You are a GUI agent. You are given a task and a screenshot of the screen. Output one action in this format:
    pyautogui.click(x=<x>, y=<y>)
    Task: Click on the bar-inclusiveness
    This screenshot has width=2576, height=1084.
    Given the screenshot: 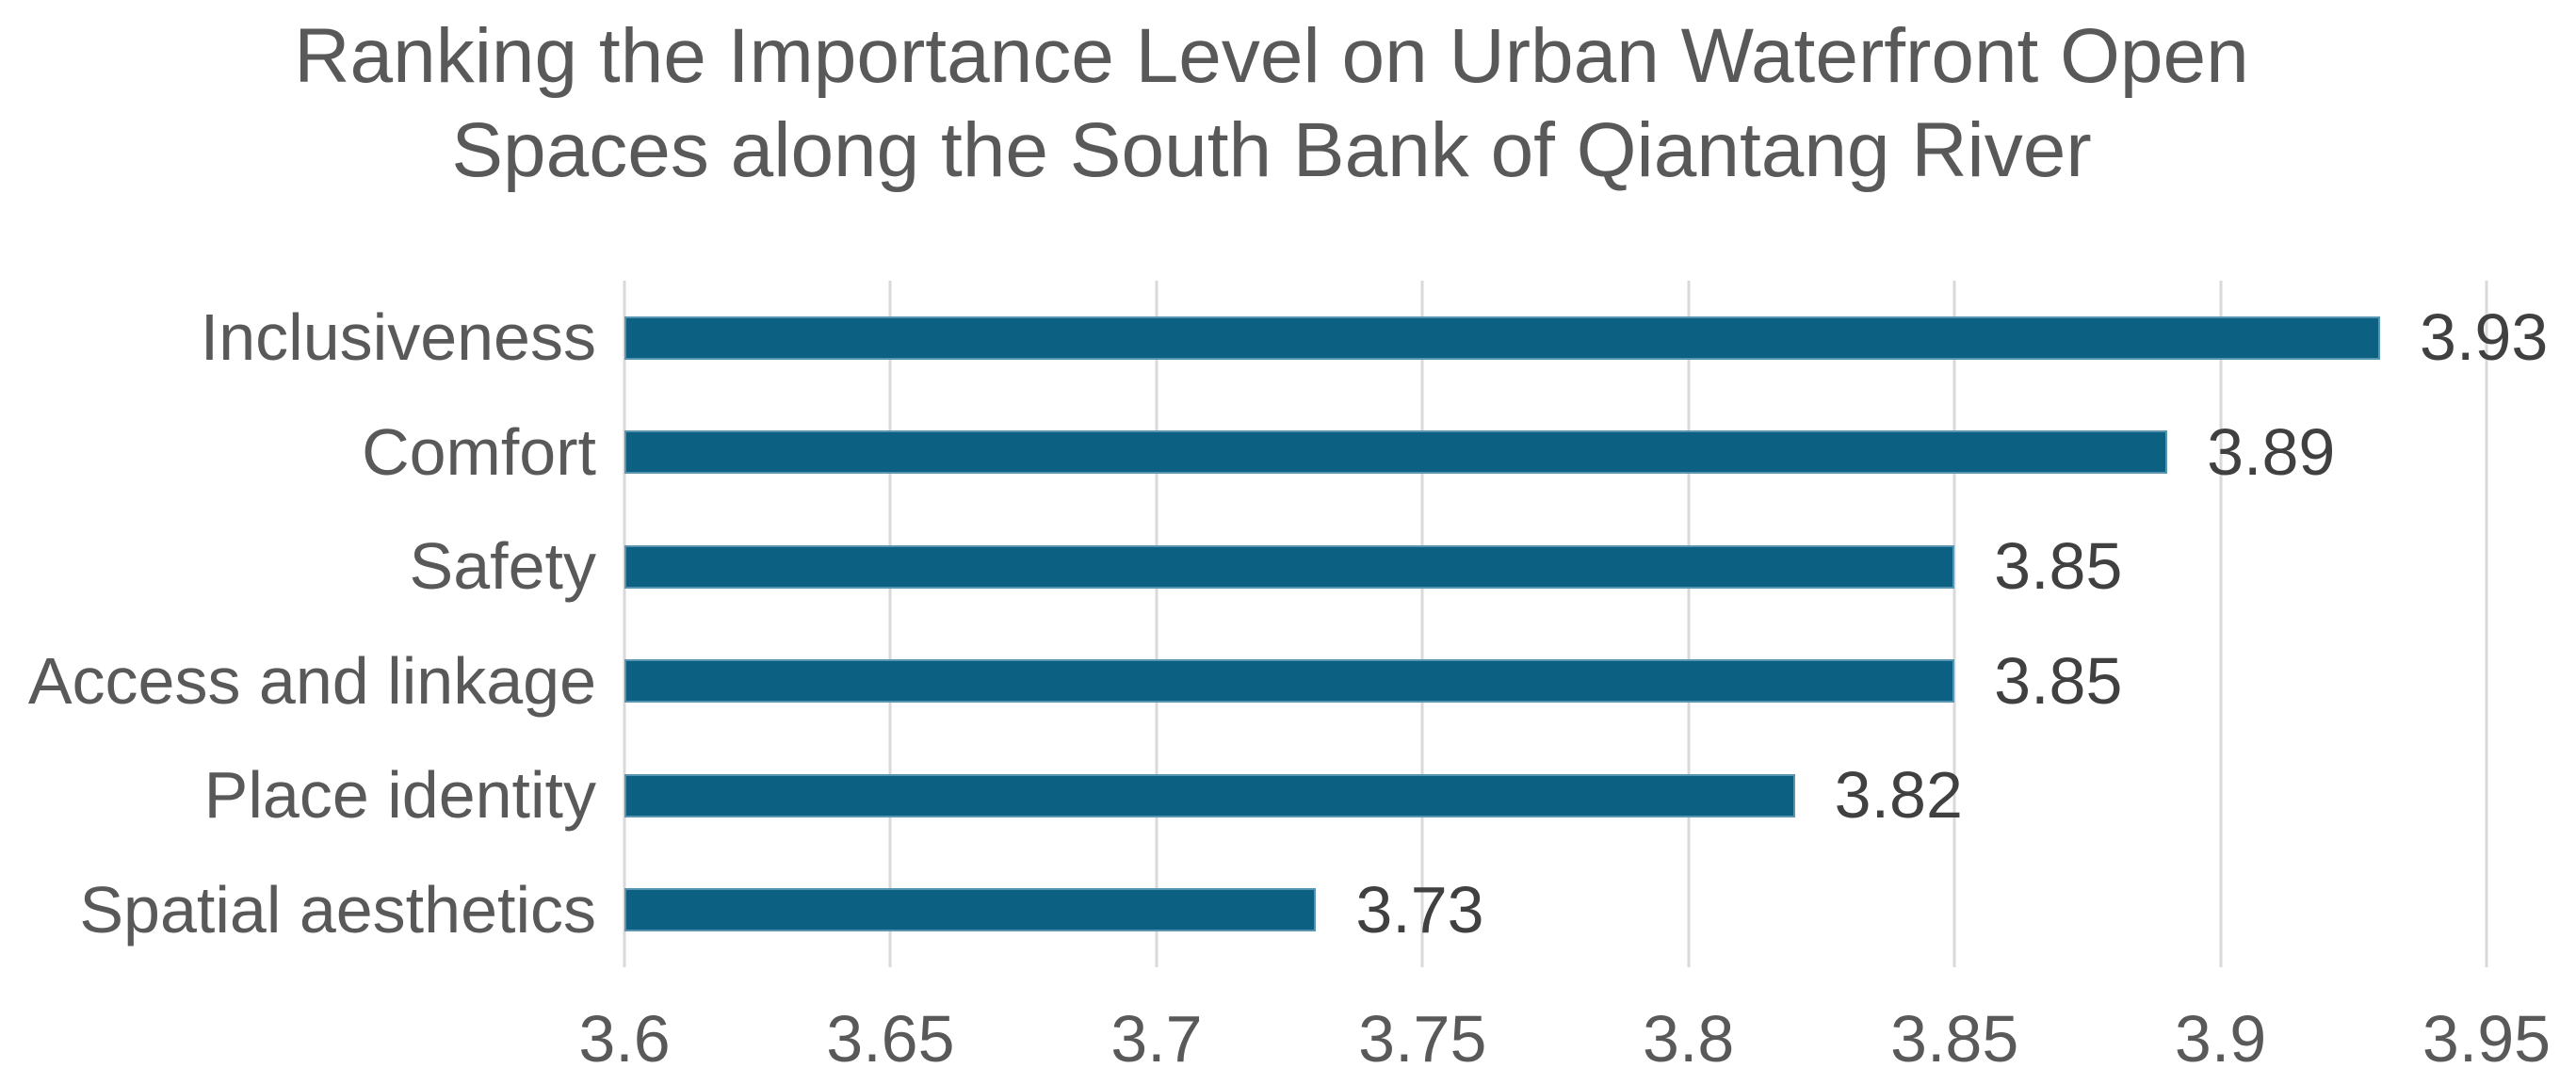 What is the action you would take?
    pyautogui.click(x=1502, y=337)
    